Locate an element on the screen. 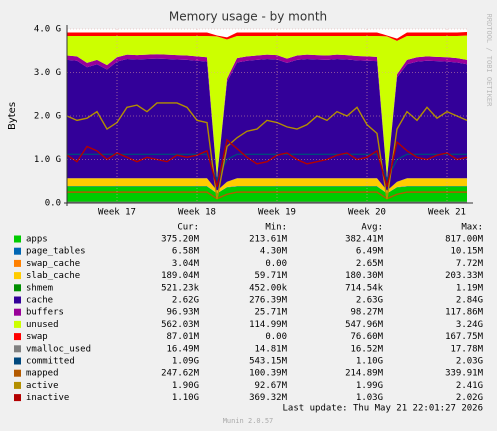  legend-value: 276.39M is located at coordinates (268, 301).